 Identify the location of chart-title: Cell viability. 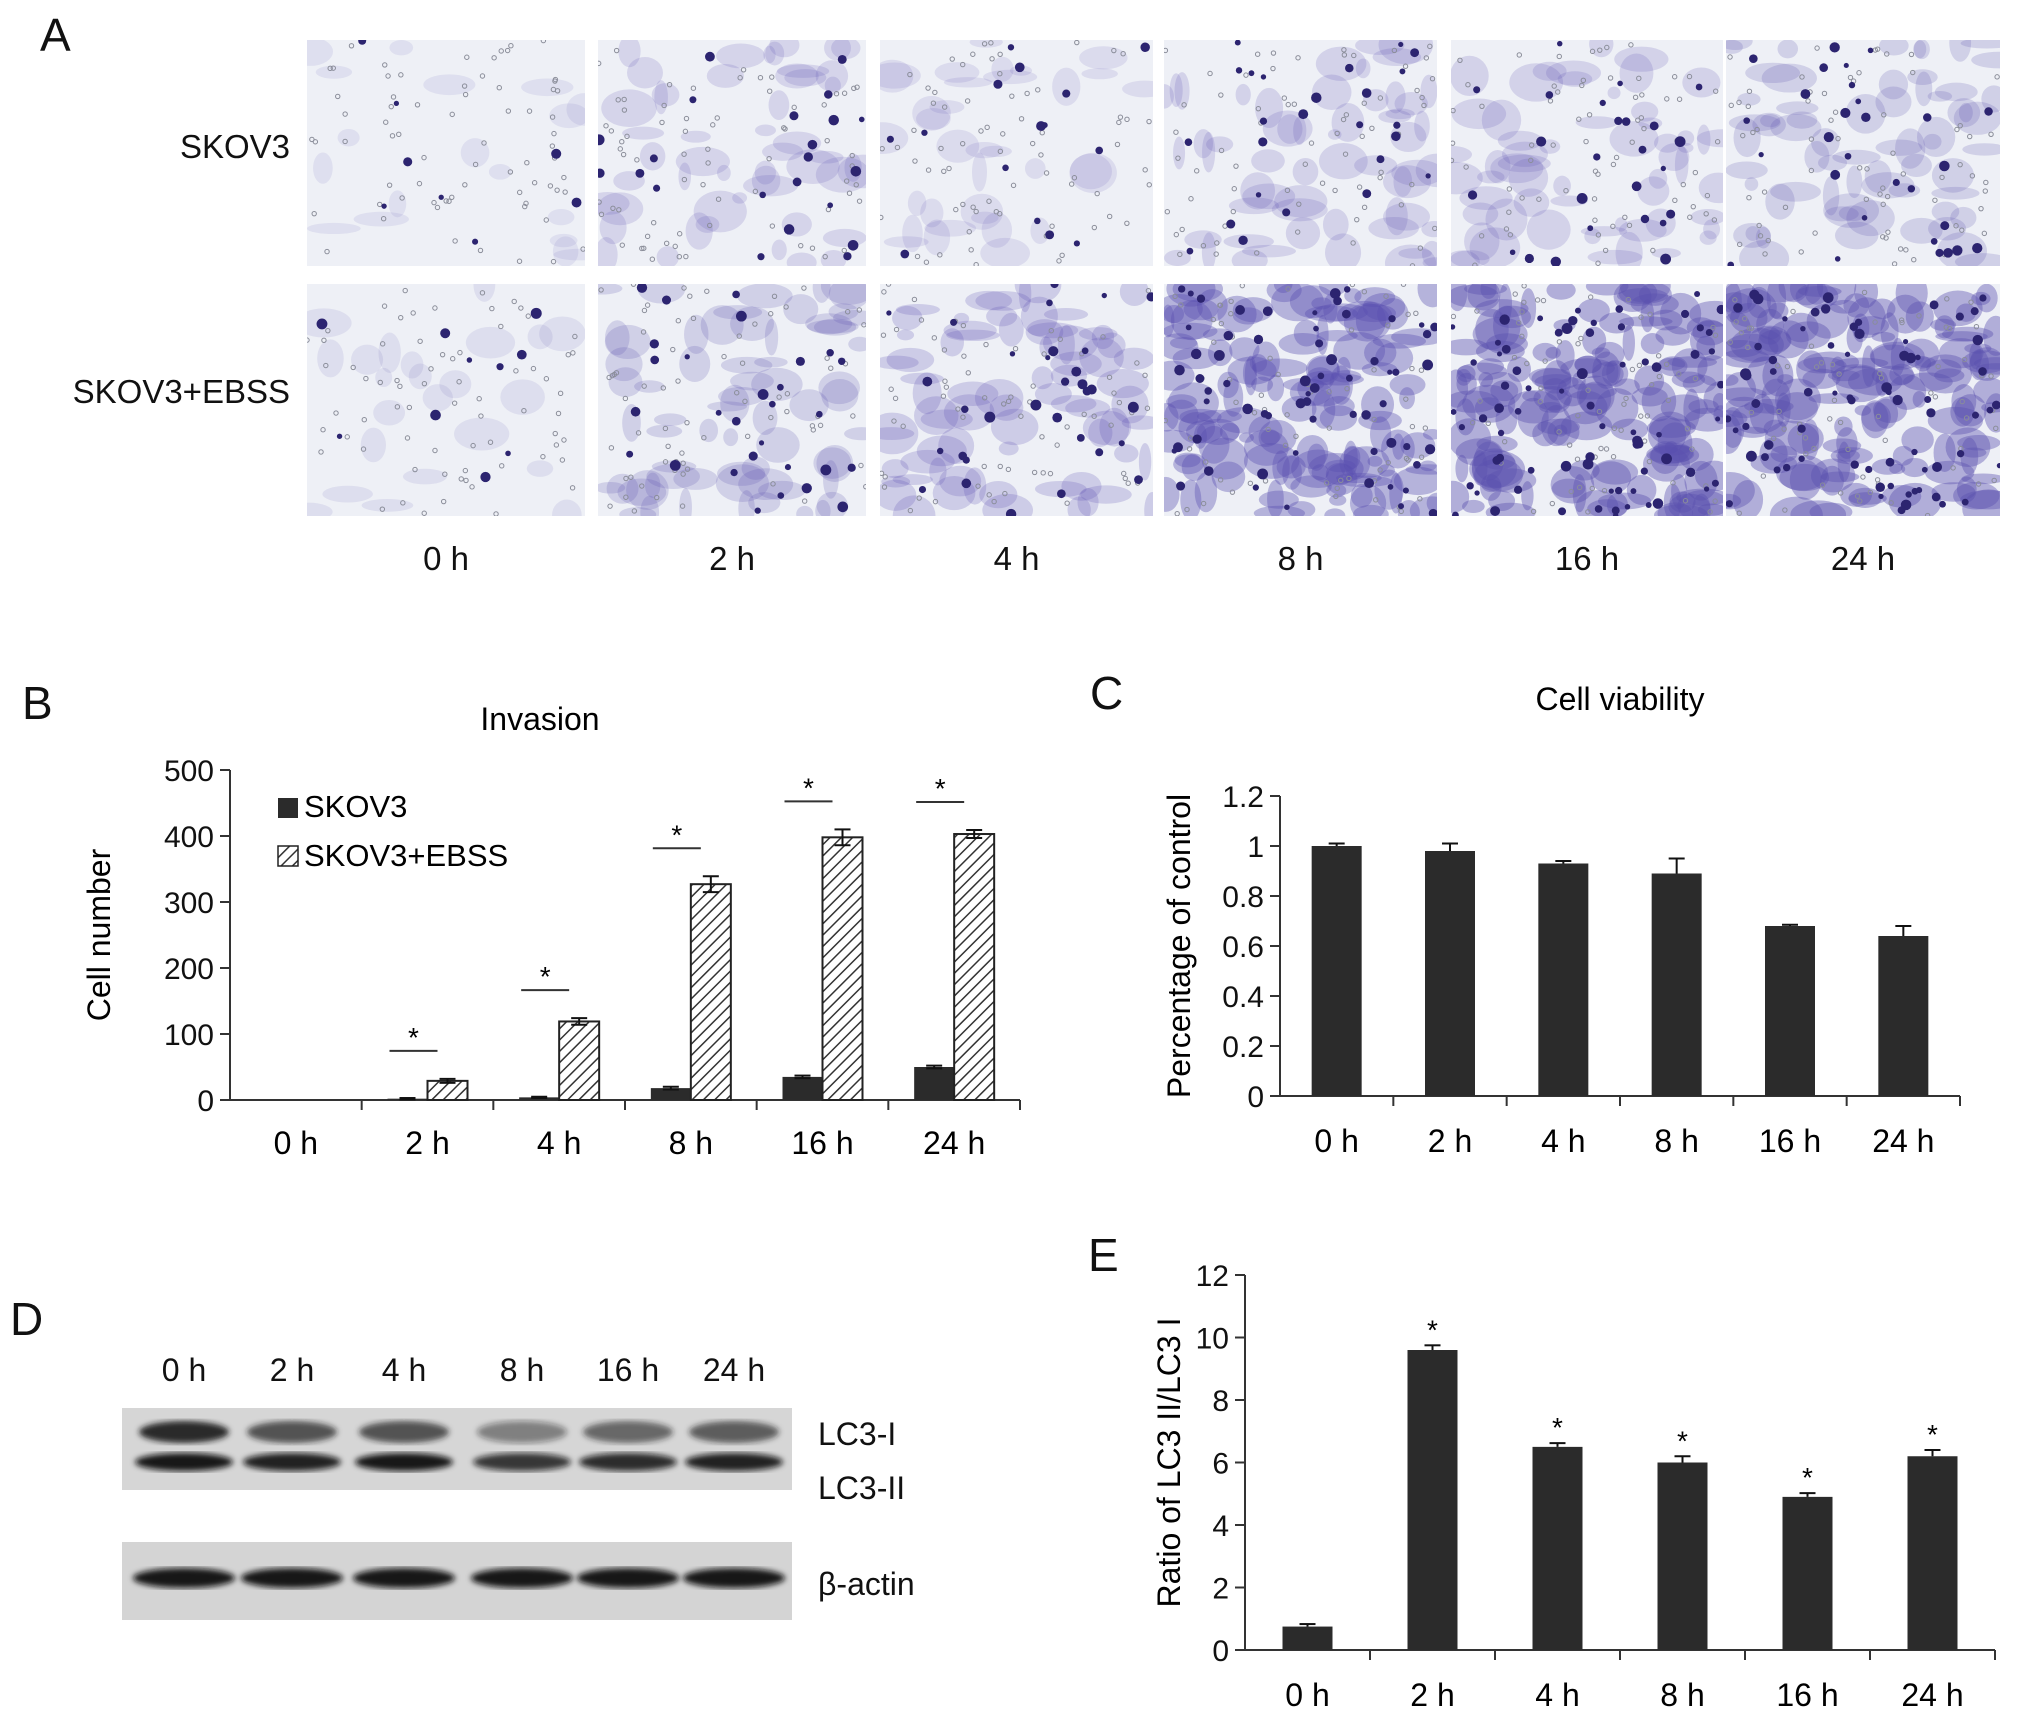
(1620, 699).